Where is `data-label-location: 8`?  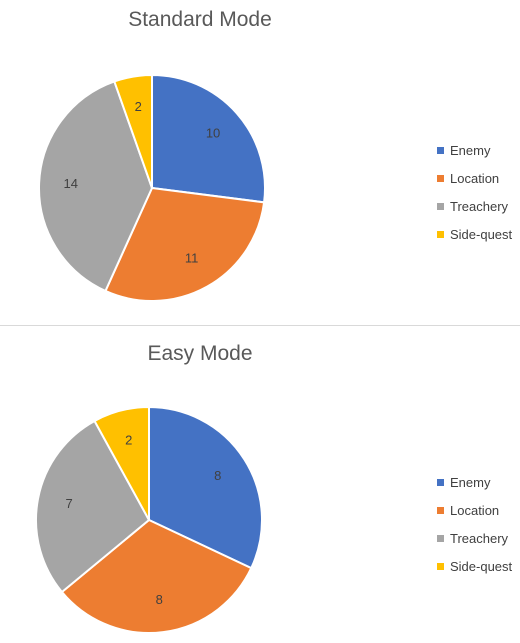 data-label-location: 8 is located at coordinates (159, 599).